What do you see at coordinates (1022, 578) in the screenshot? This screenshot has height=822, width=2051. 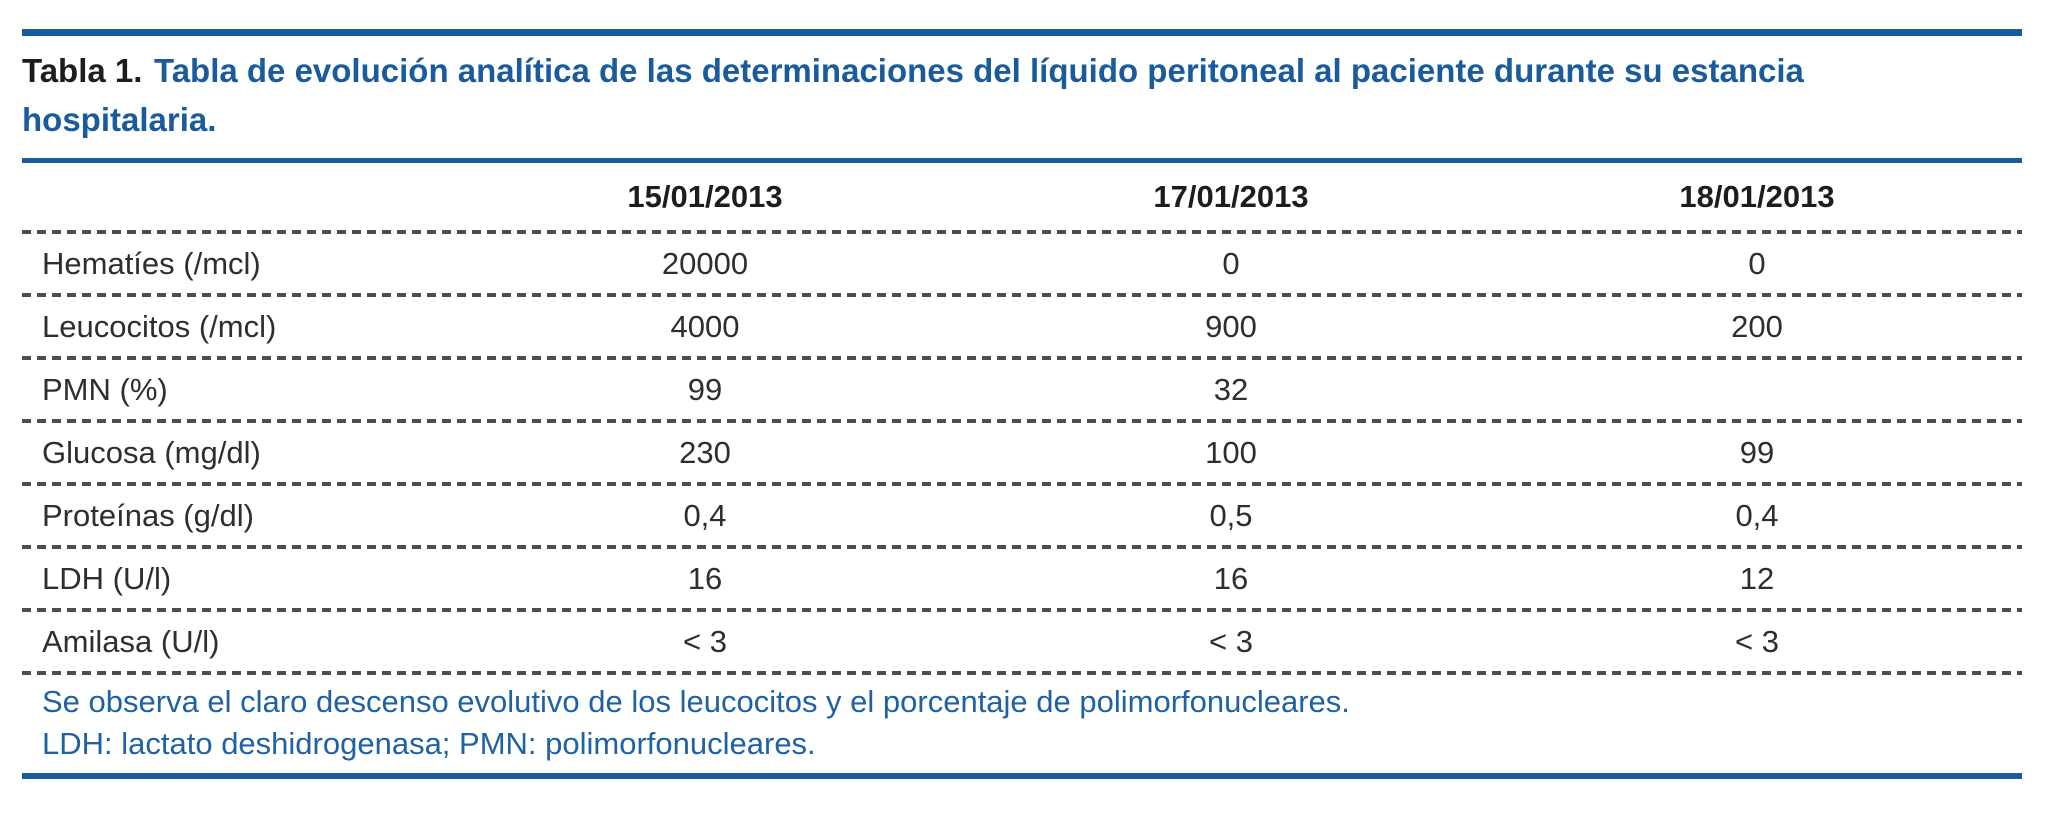 I see `table-row-ldh: LDH (U/l) 16 16 12` at bounding box center [1022, 578].